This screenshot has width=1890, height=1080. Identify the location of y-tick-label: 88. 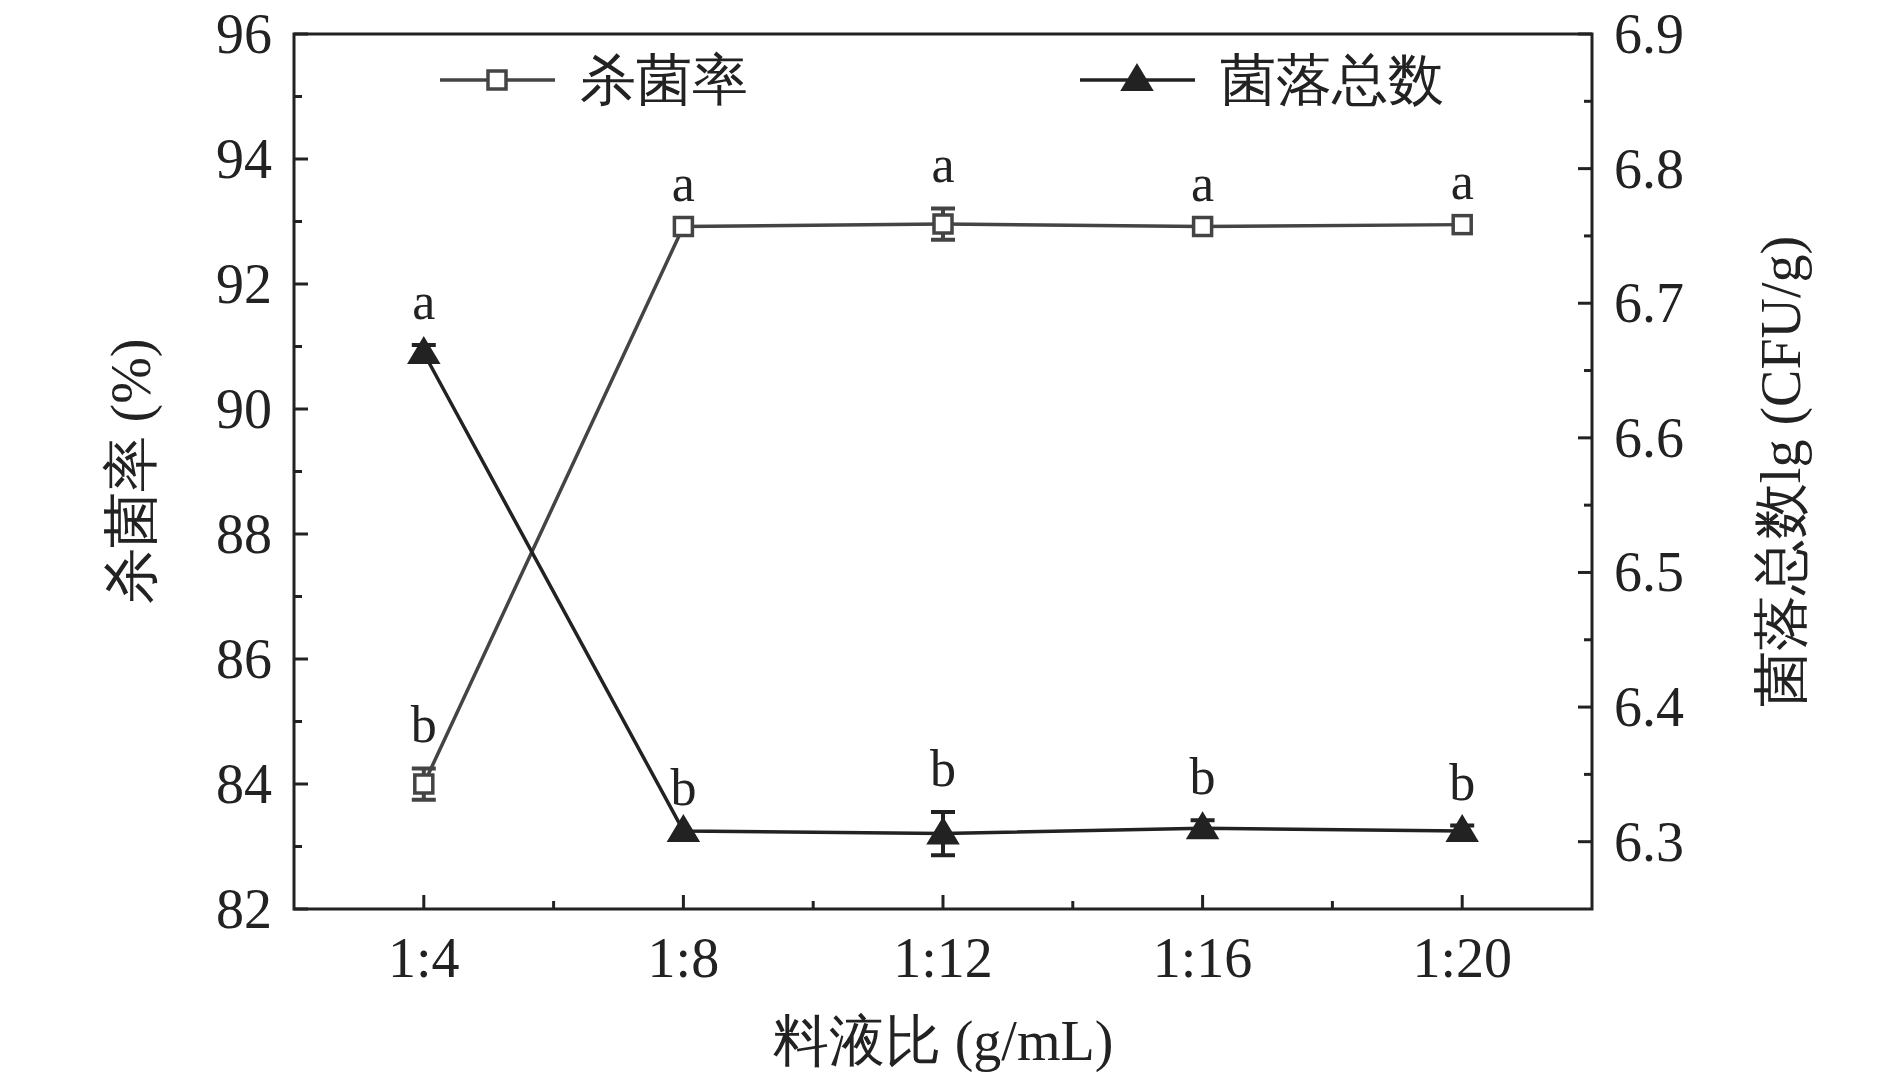
(244, 534).